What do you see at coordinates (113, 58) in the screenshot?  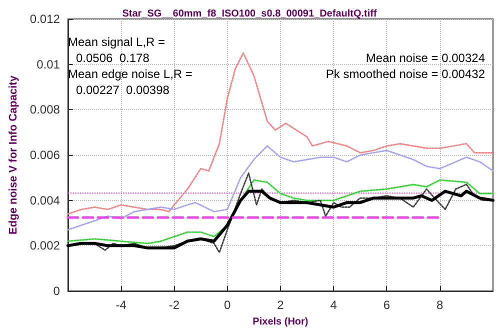 I see `annotation: 0.0506 0.178` at bounding box center [113, 58].